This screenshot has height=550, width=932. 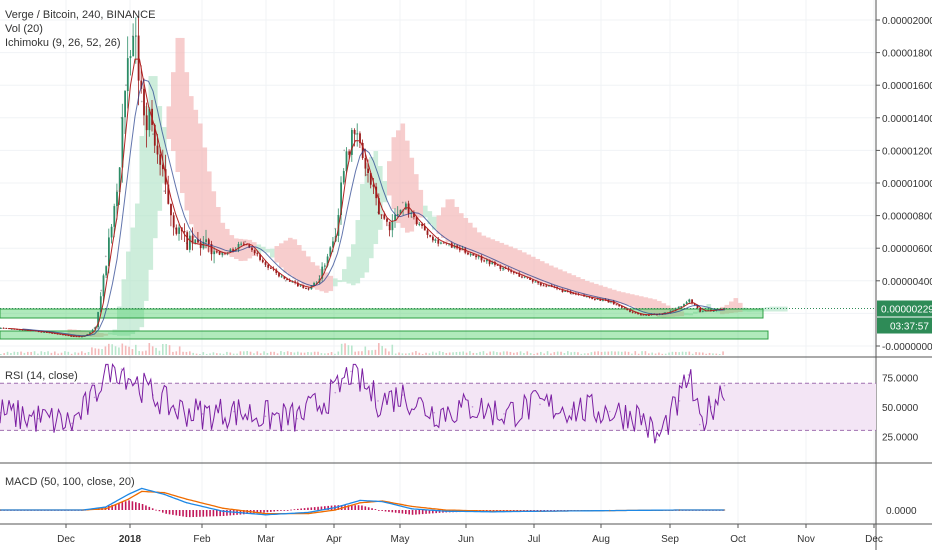 I want to click on volume-legend: Vol (20), so click(x=24, y=29).